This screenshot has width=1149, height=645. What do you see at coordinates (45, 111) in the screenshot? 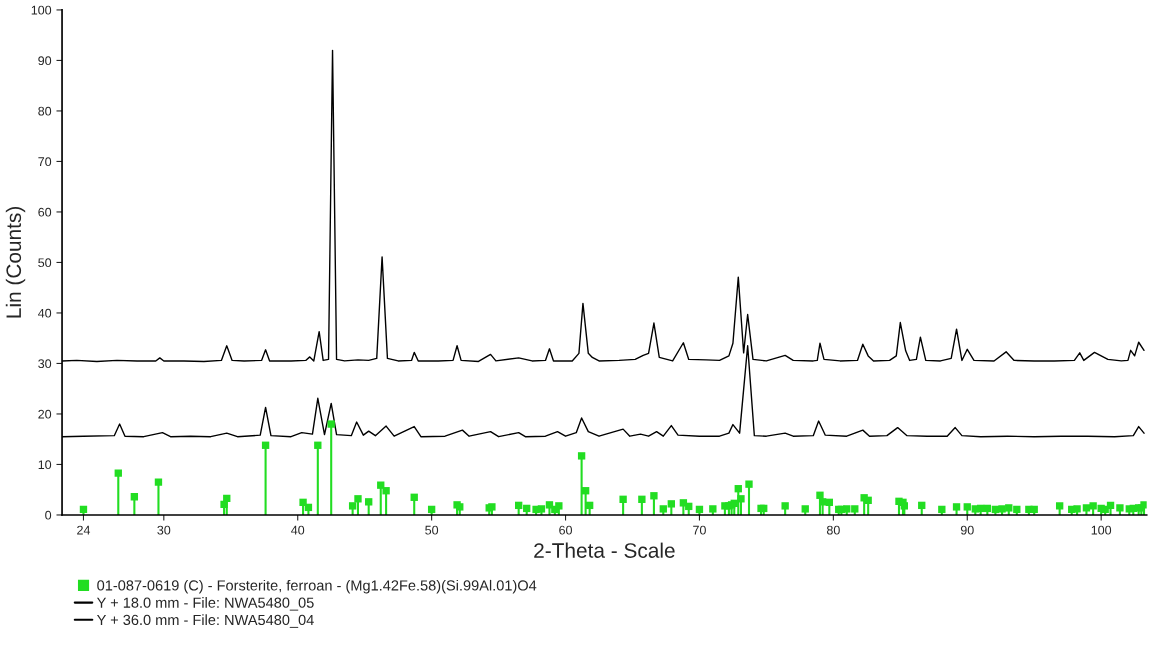
I see `y-tick-label: 80` at bounding box center [45, 111].